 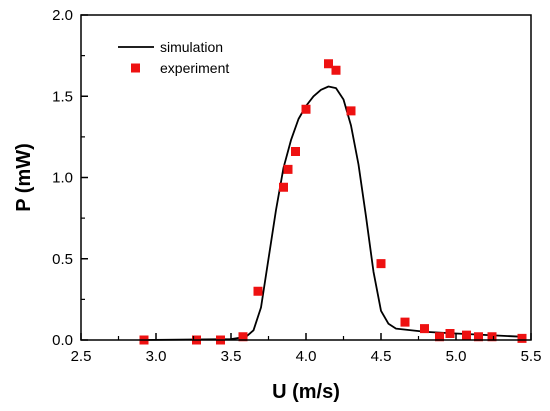 I want to click on legend-label-experiment: experiment, so click(x=194, y=68).